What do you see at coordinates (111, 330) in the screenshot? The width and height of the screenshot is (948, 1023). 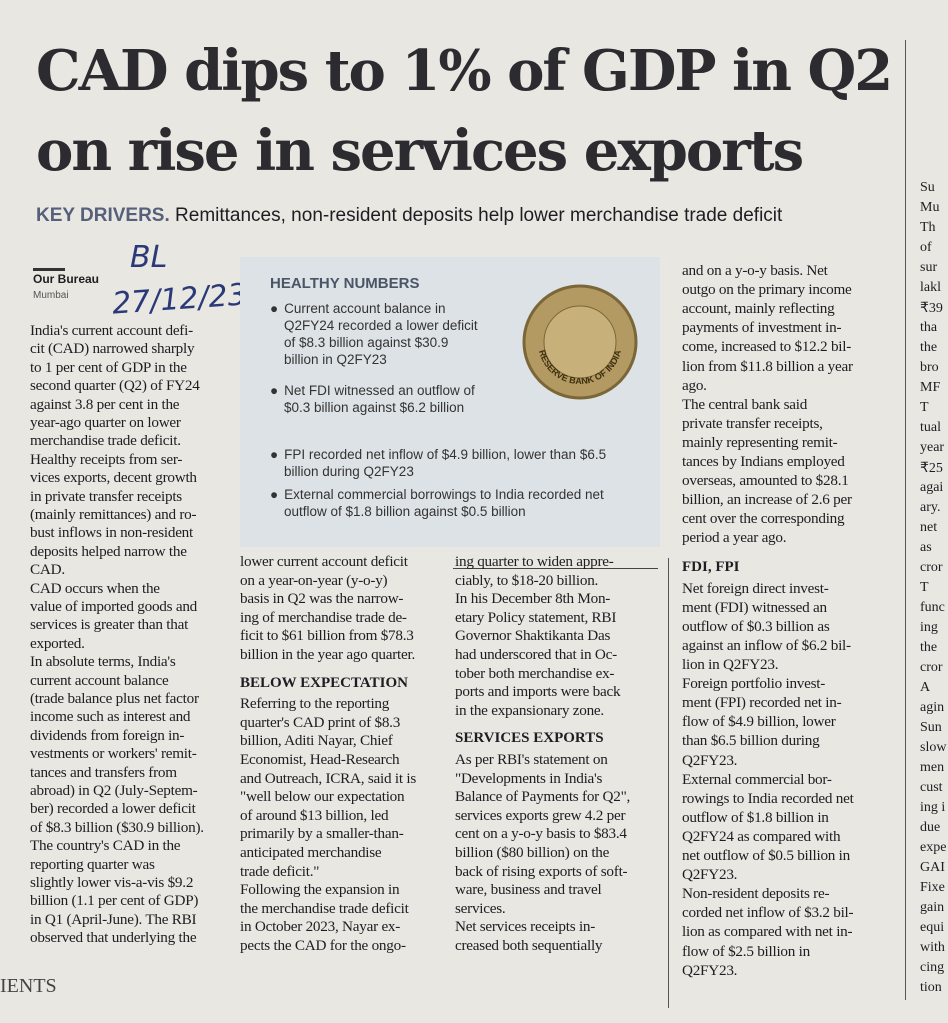 I see `body-line: India's current account defi-` at bounding box center [111, 330].